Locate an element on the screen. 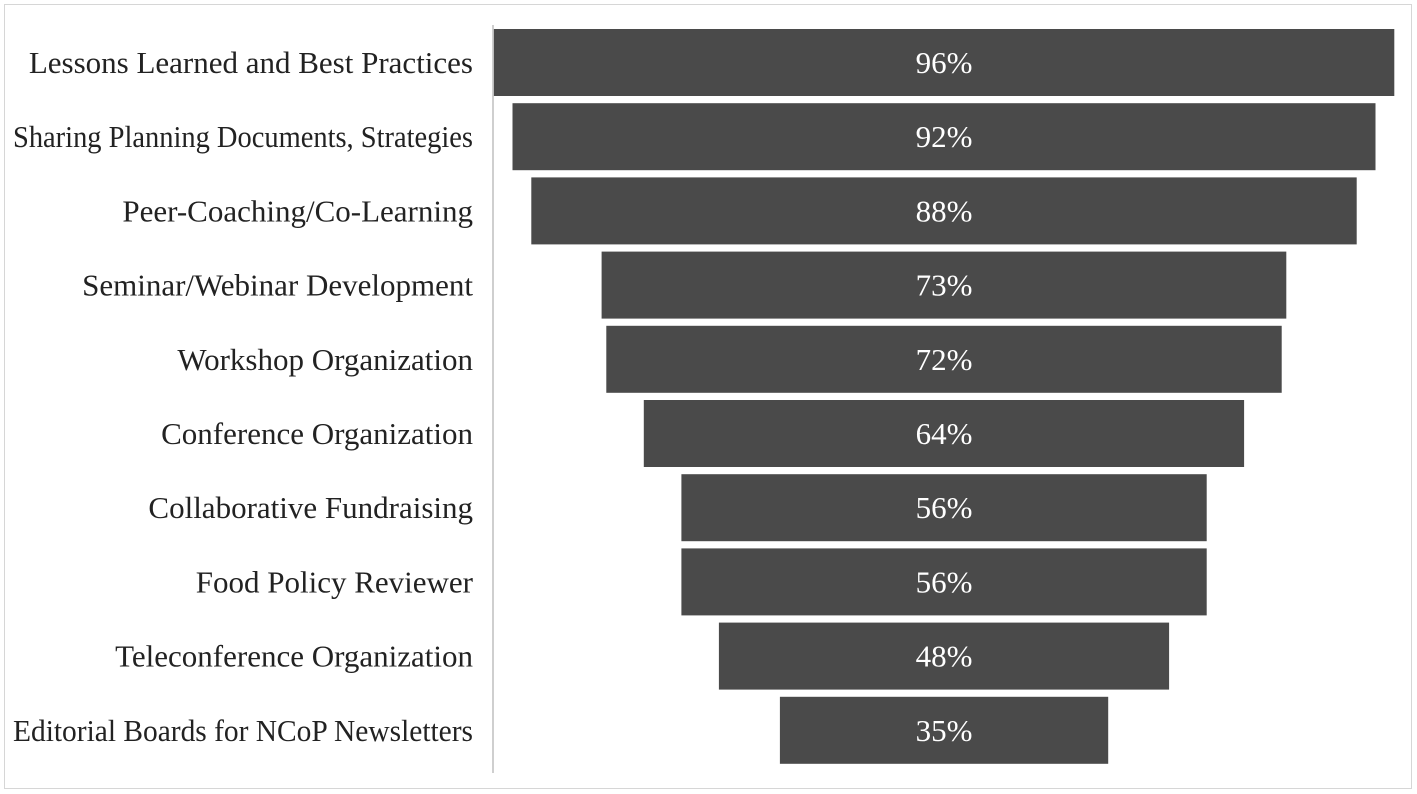 Image resolution: width=1417 pixels, height=794 pixels. value-label: 64% is located at coordinates (944, 433).